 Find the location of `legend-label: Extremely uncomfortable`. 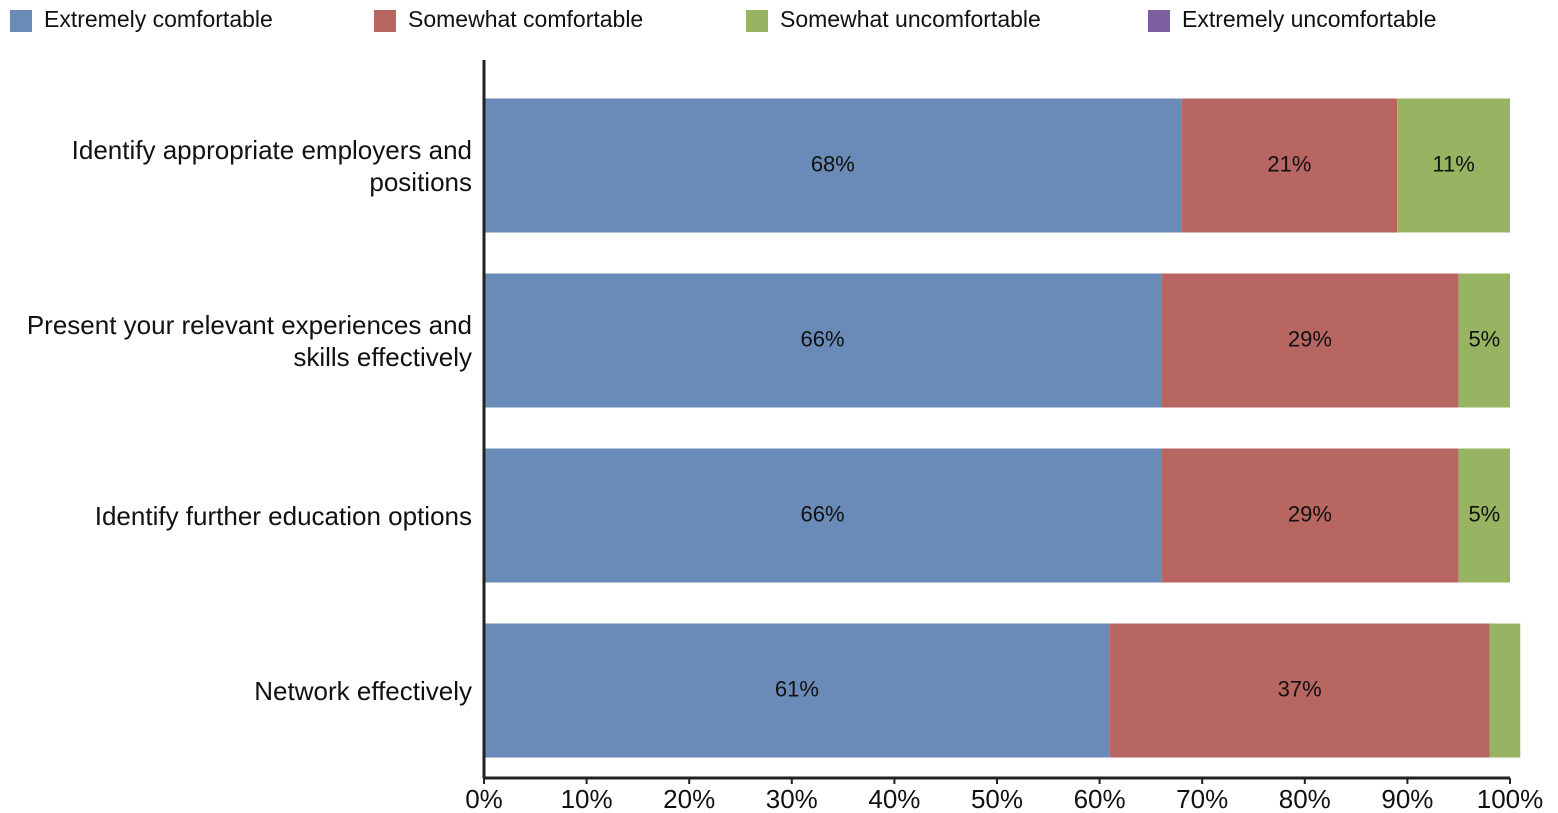

legend-label: Extremely uncomfortable is located at coordinates (1309, 19).